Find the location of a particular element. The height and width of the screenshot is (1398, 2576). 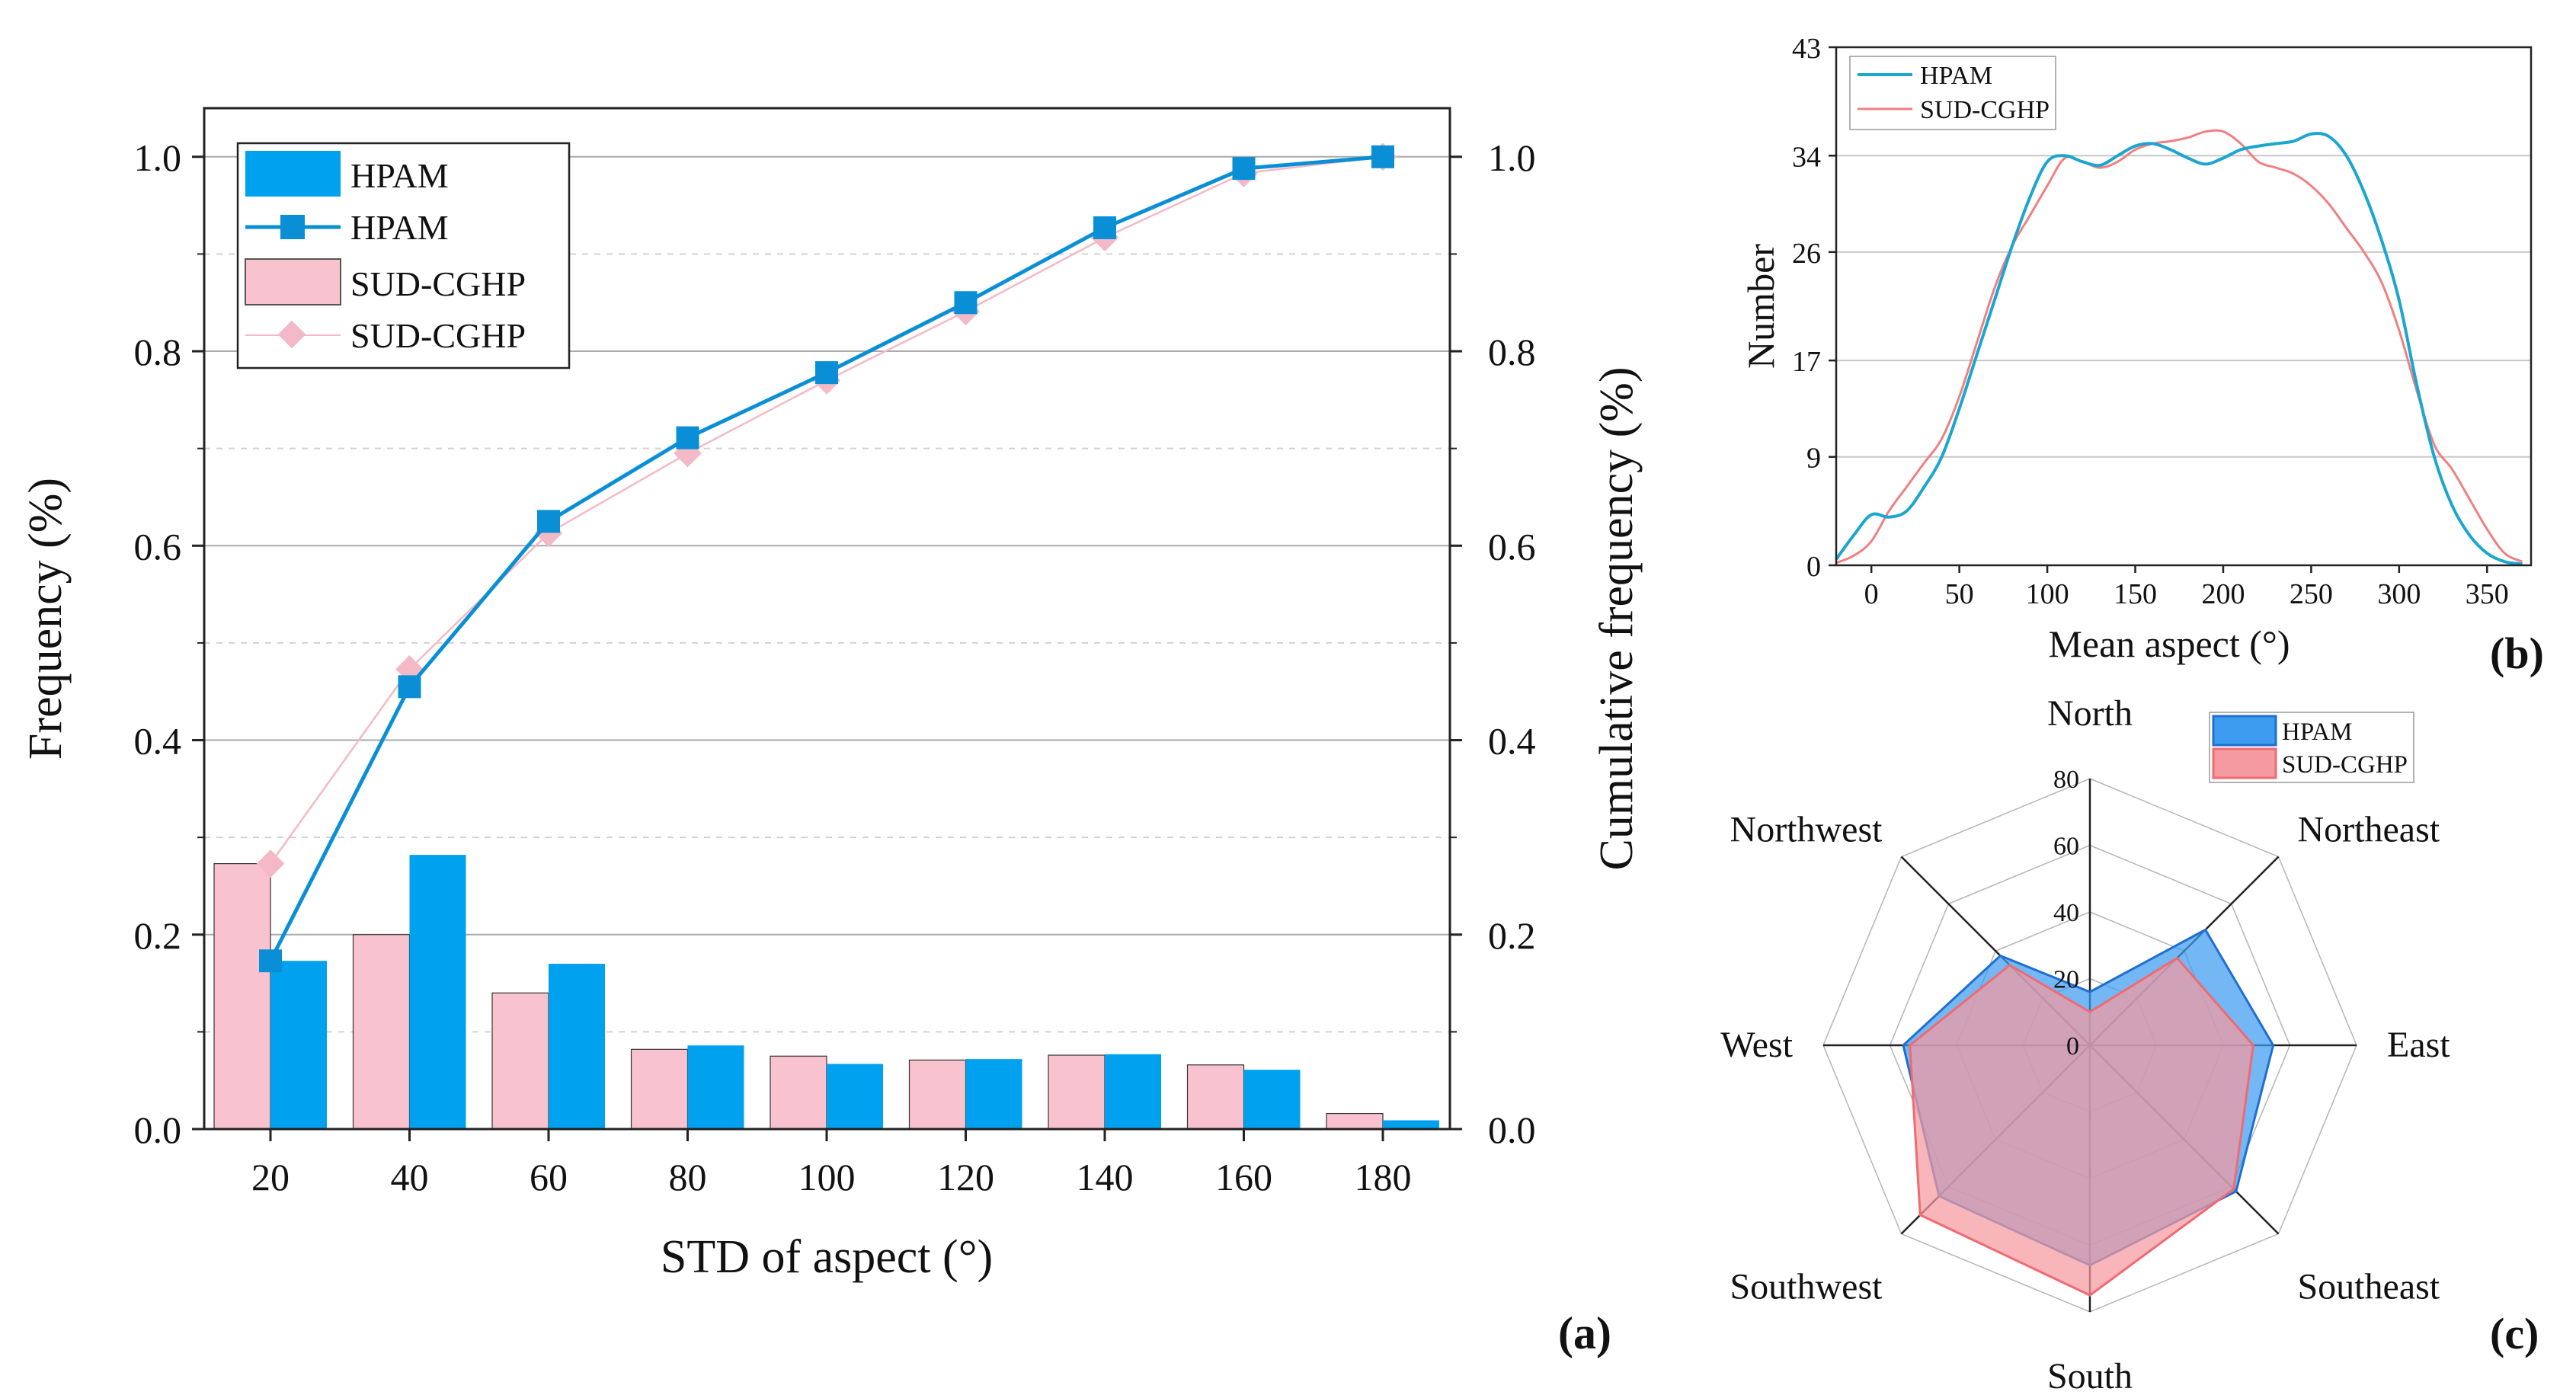

b-line-sud-cghp is located at coordinates (2179, 347).